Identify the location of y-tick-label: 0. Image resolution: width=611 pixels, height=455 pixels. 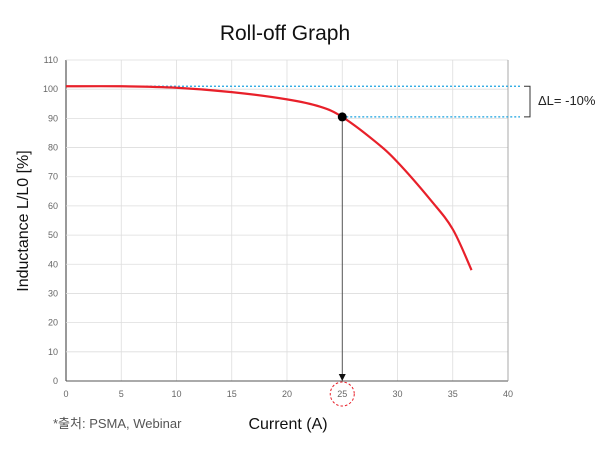
(55, 381).